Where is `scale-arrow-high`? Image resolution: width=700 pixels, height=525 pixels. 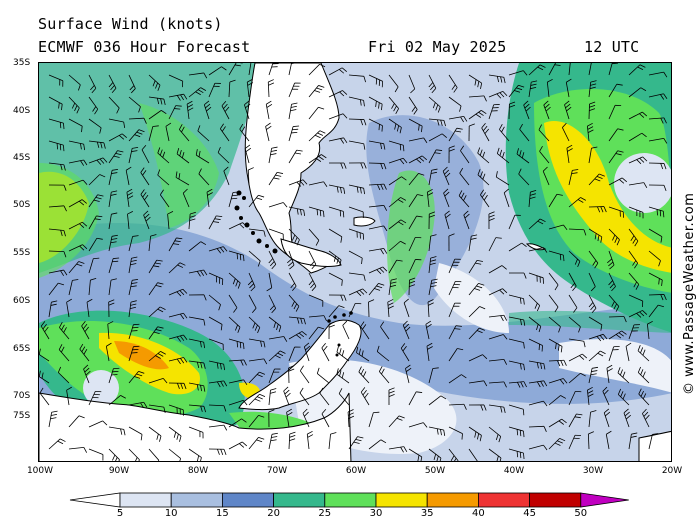 scale-arrow-high is located at coordinates (604, 500).